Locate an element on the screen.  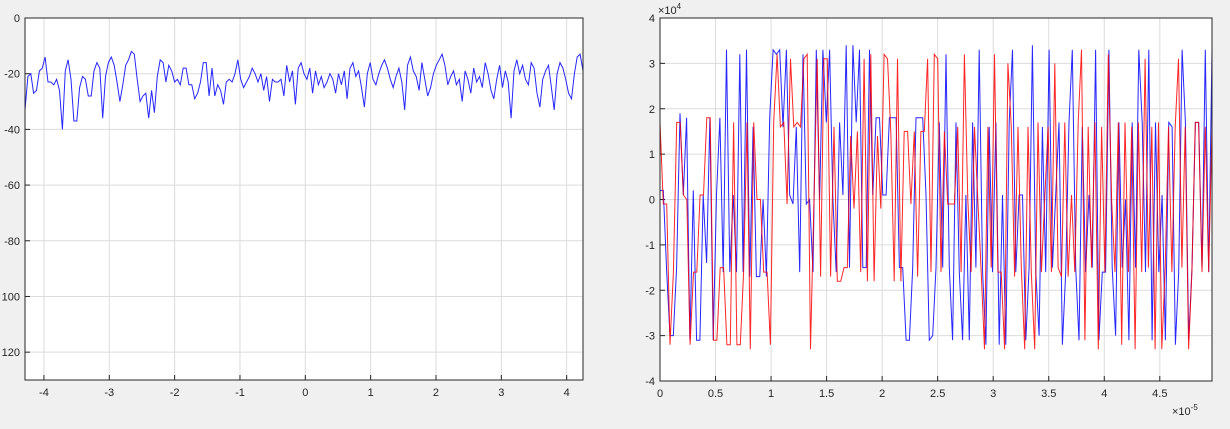
x-tick-label: 2.5 is located at coordinates (937, 394).